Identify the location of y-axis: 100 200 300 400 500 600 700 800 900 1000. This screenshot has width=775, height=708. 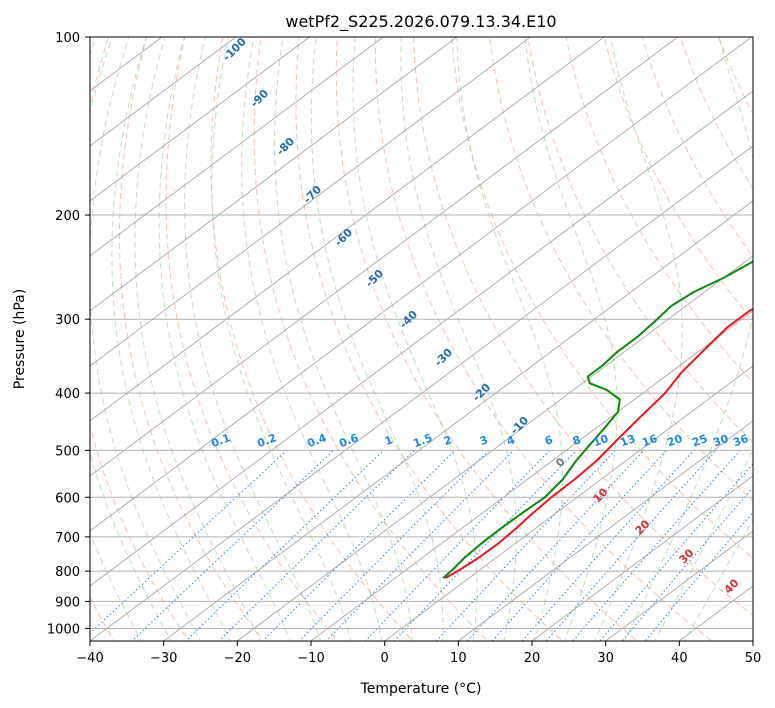
(68, 334).